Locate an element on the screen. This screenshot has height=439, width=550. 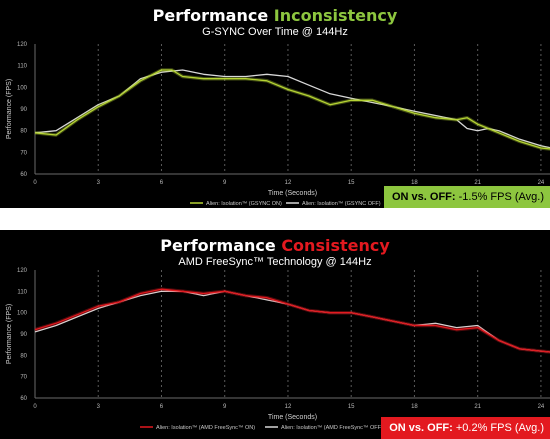
chart-title: Performance Consistency is located at coordinates (275, 245).